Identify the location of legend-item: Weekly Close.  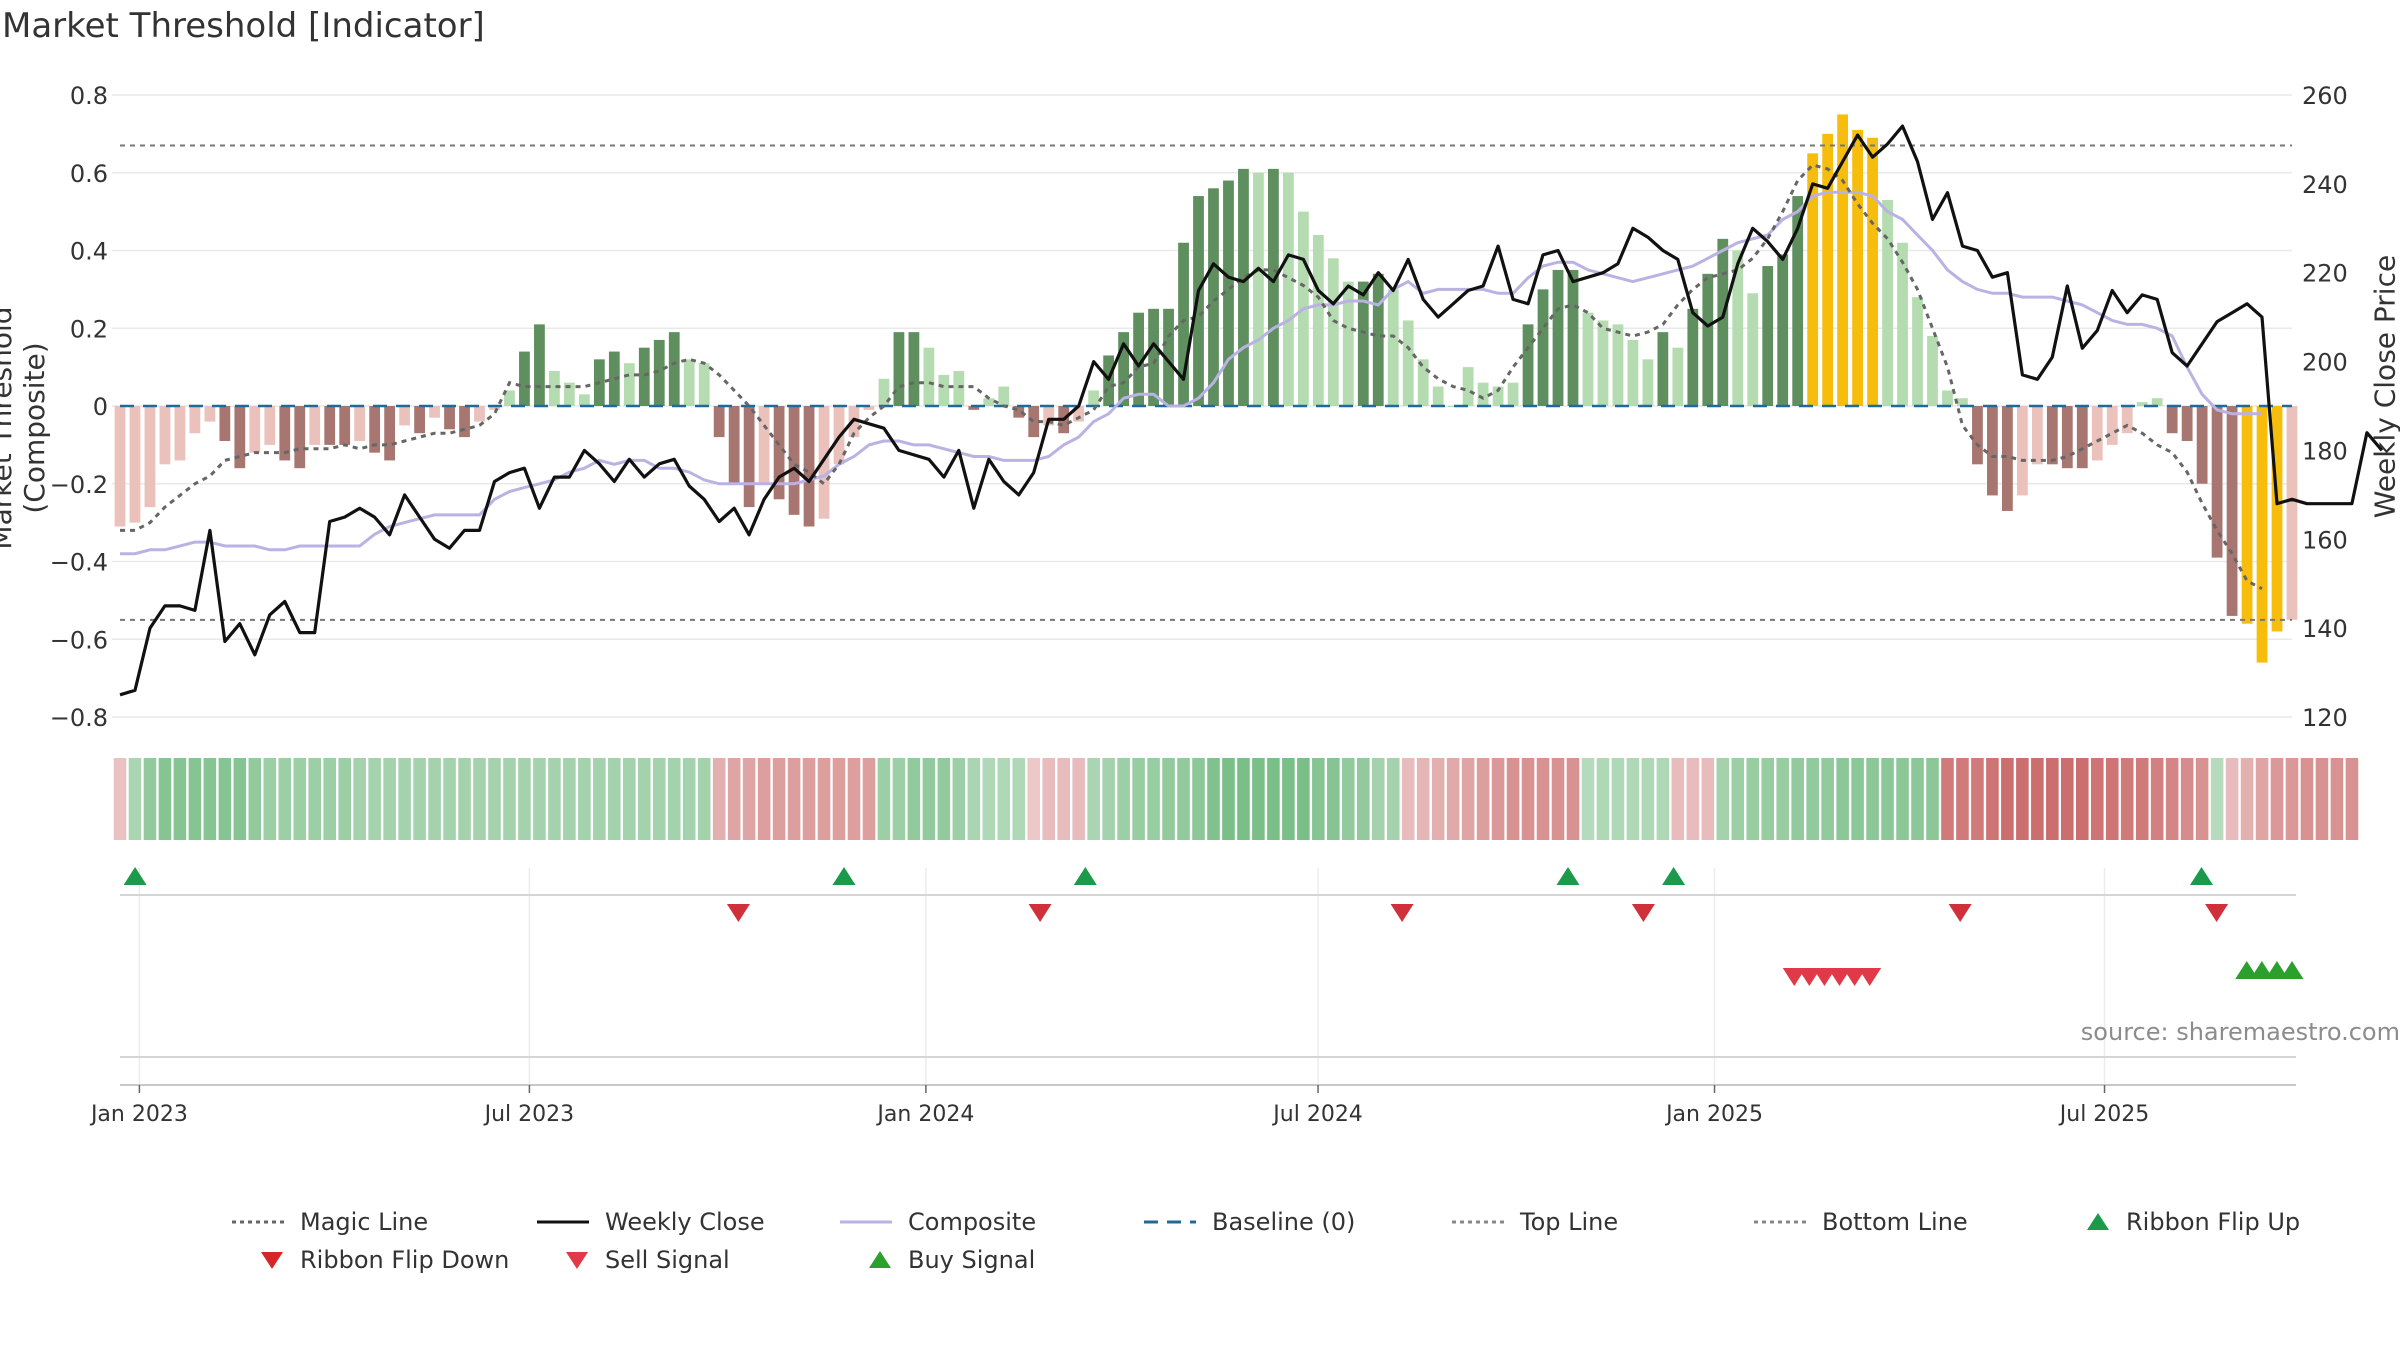
(650, 1222).